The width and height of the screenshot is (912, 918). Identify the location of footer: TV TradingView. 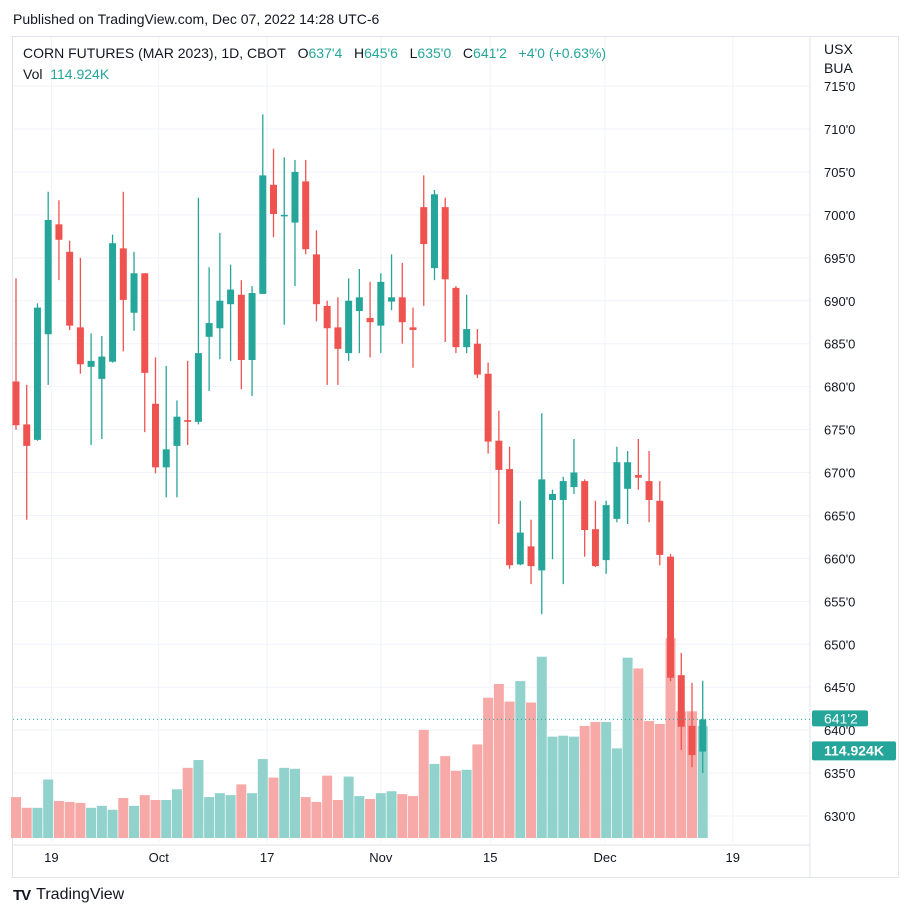
(68, 895).